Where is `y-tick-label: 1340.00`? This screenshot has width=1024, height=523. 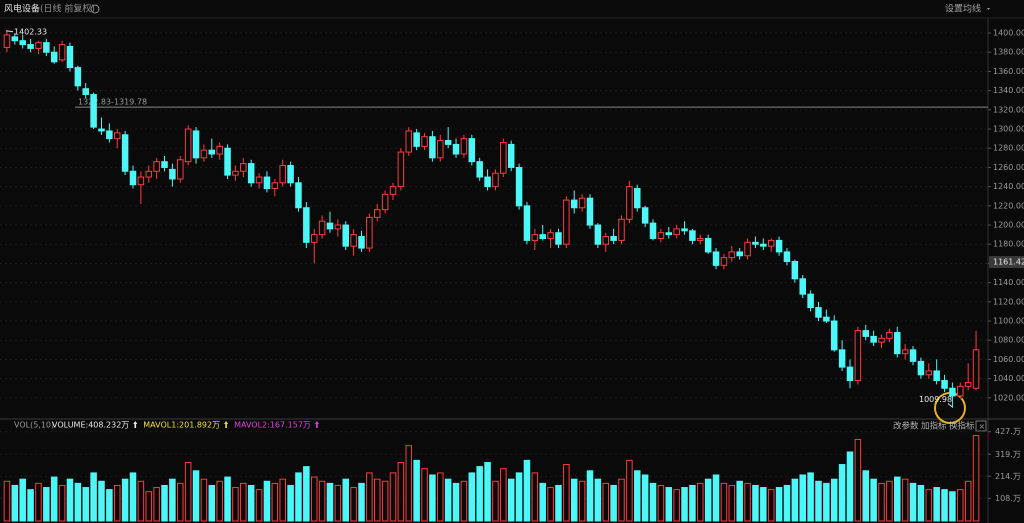
y-tick-label: 1340.00 is located at coordinates (1008, 90).